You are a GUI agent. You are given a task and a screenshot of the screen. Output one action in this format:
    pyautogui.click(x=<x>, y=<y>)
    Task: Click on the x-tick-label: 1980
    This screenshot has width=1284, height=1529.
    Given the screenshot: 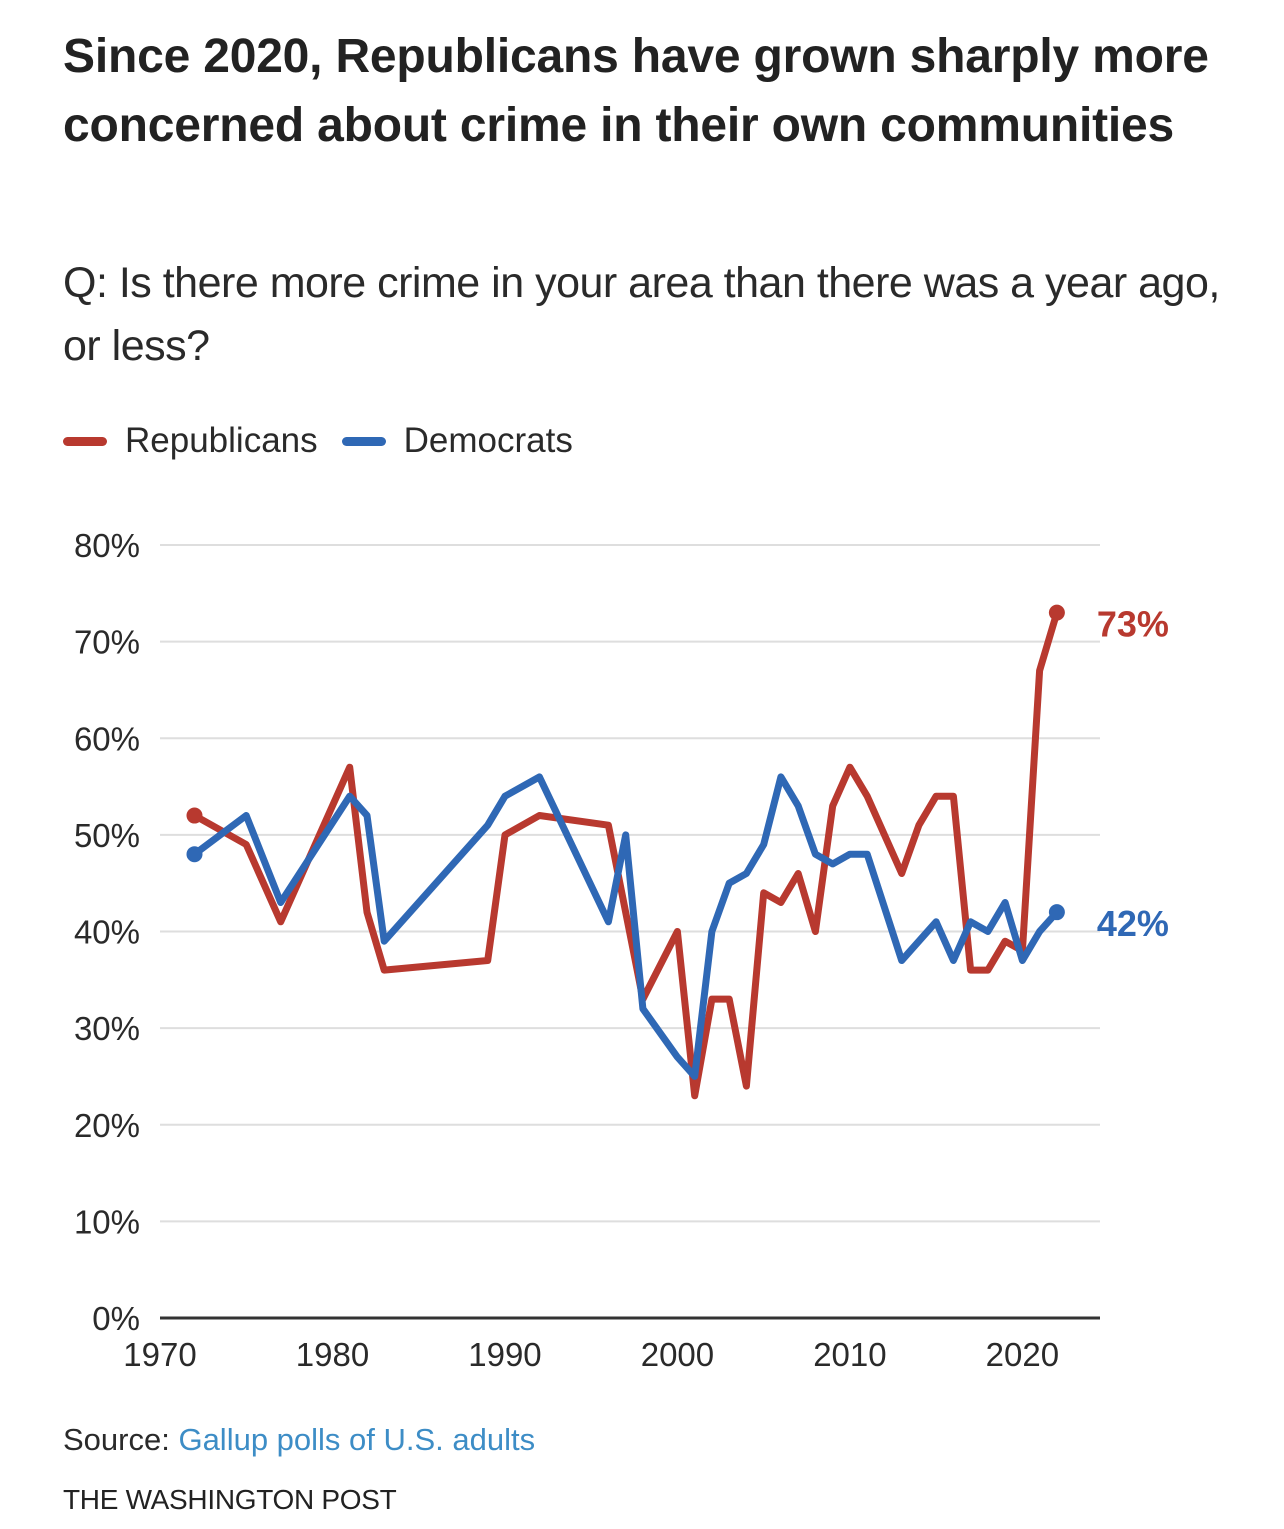 What is the action you would take?
    pyautogui.click(x=332, y=1354)
    